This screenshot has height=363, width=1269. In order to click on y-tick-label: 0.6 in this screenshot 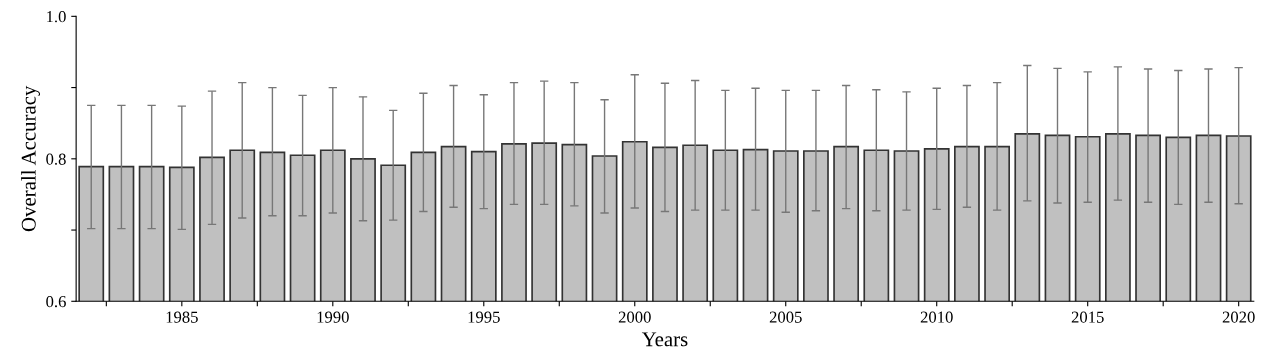, I will do `click(56, 301)`.